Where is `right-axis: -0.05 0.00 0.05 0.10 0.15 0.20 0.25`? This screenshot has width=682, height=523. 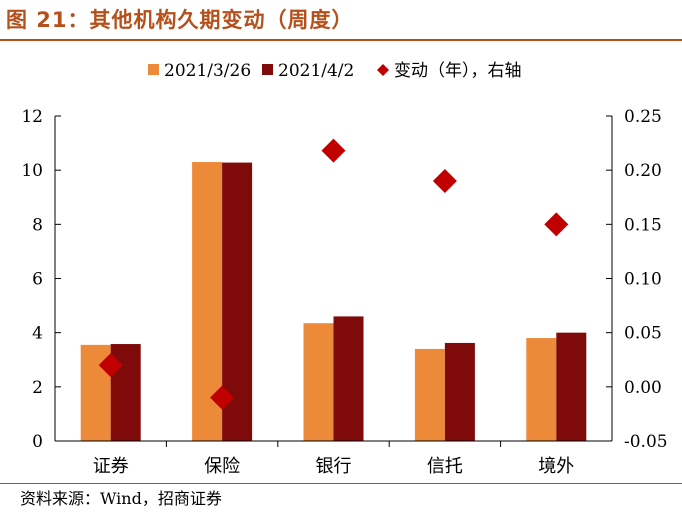
right-axis: -0.05 0.00 0.05 0.10 0.15 0.20 0.25 is located at coordinates (637, 279).